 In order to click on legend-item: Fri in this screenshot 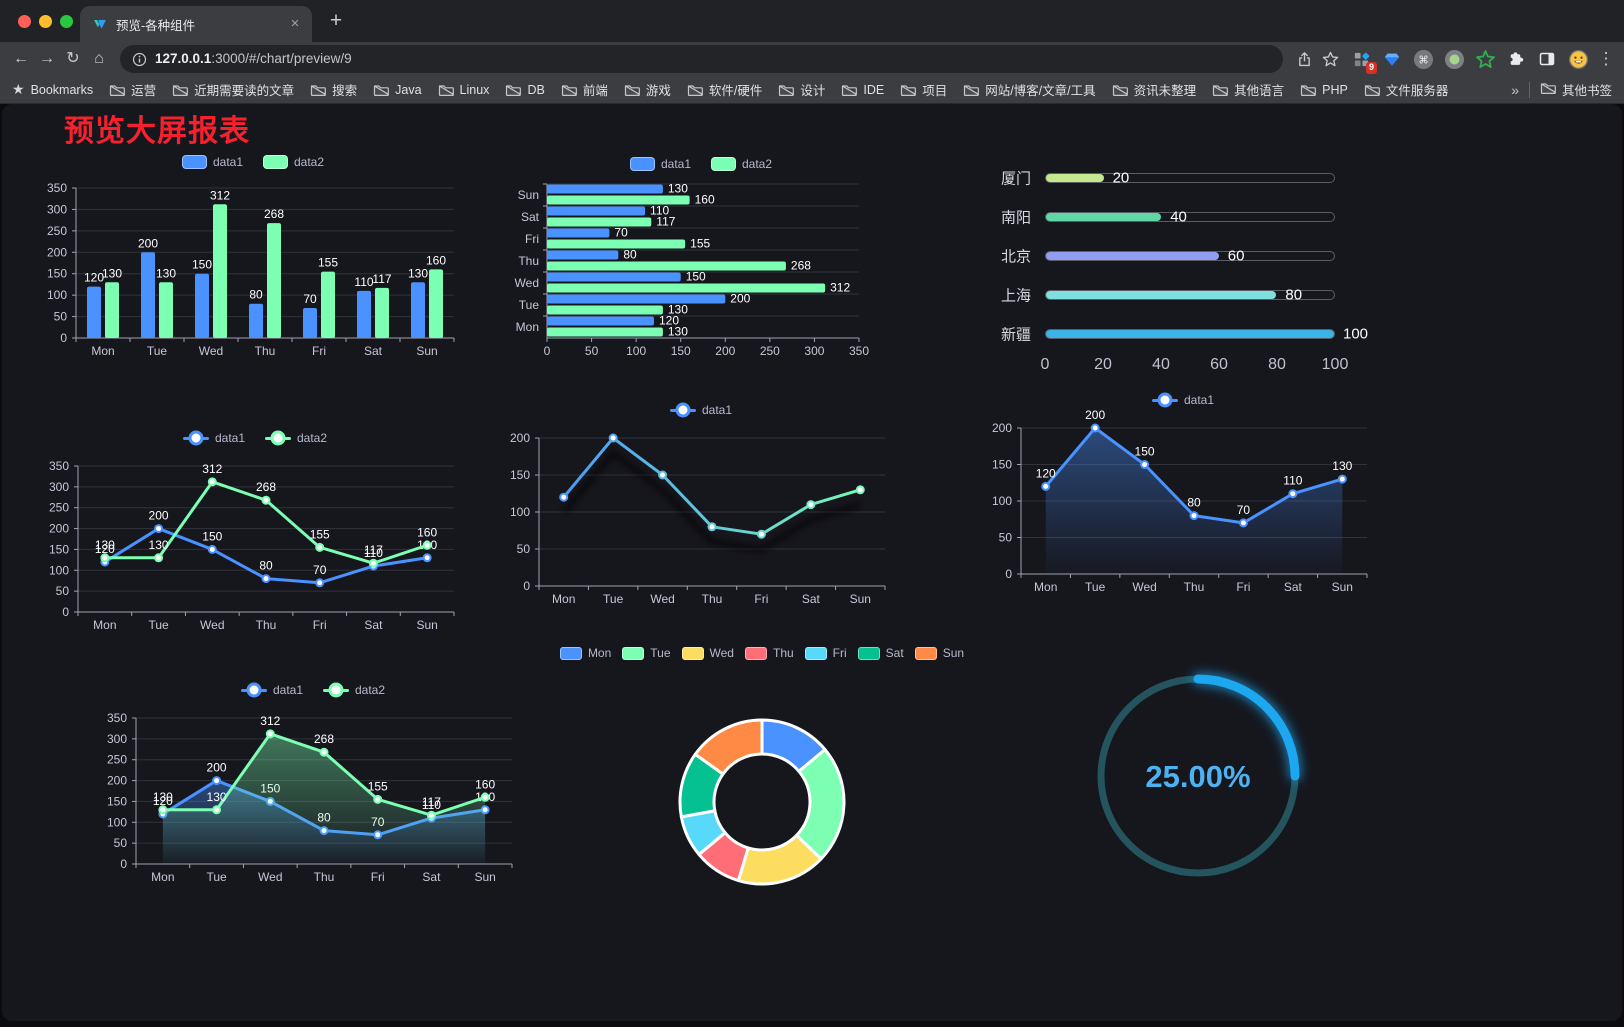, I will do `click(825, 653)`.